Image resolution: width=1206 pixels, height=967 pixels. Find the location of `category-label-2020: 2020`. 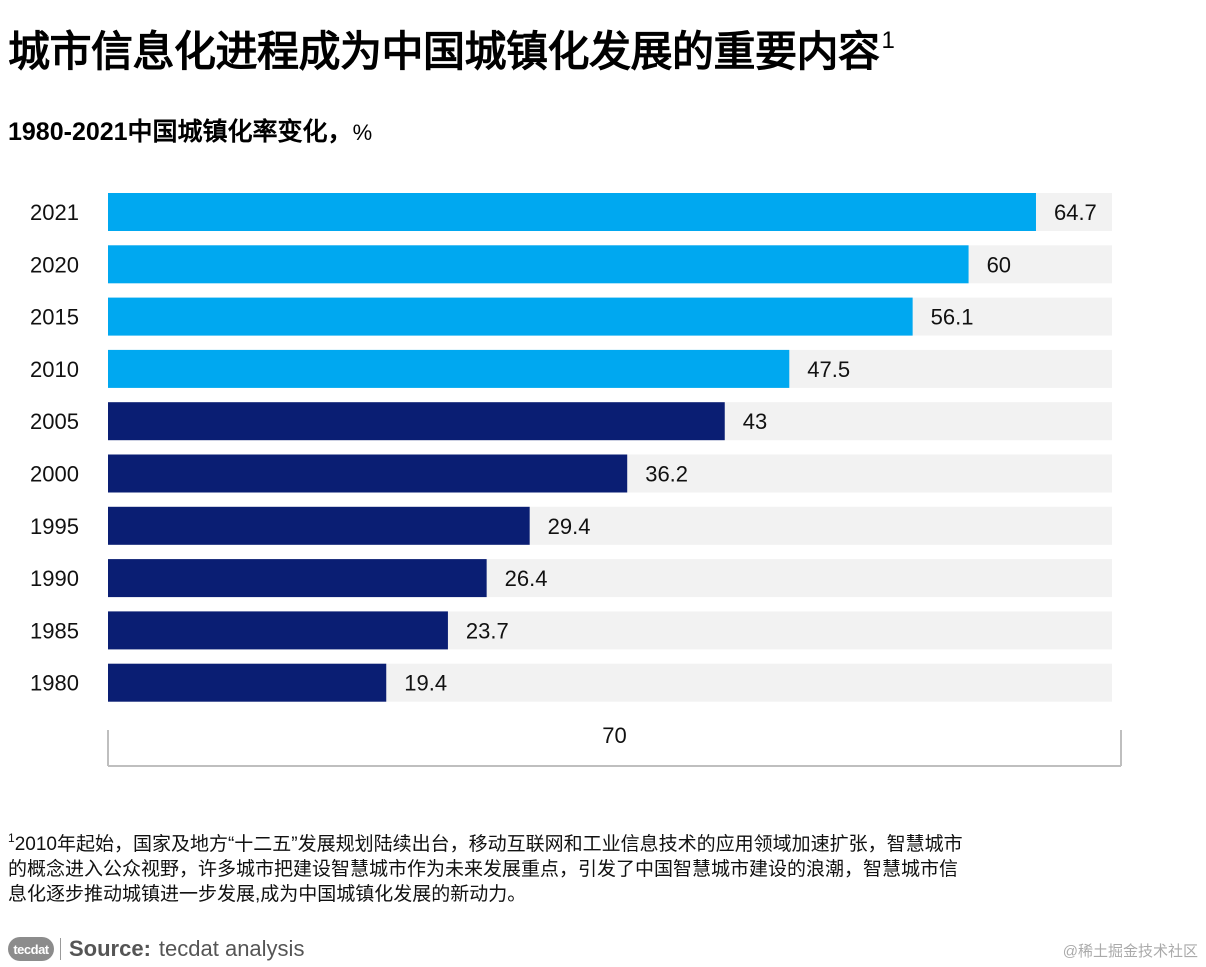

category-label-2020: 2020 is located at coordinates (54, 264).